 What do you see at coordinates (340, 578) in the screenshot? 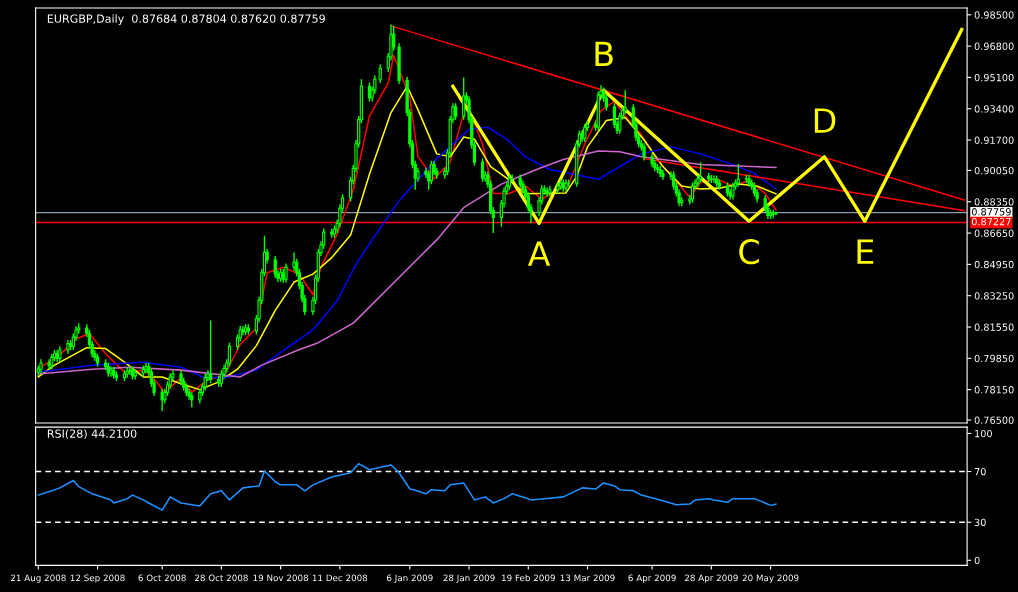
I see `x-tick-label: 11 Dec 2008` at bounding box center [340, 578].